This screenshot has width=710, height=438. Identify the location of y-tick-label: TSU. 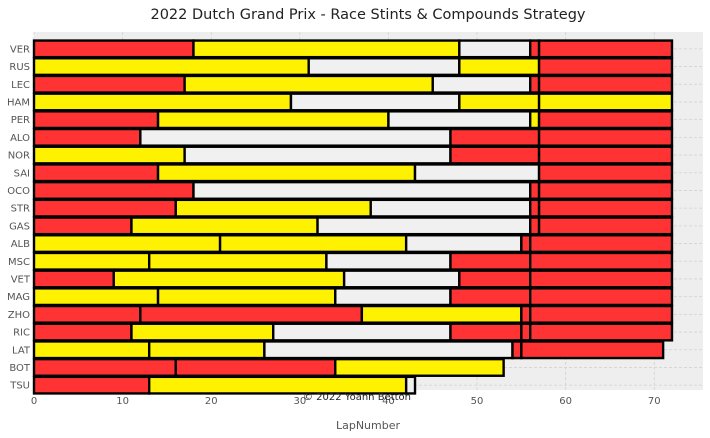
(19, 386).